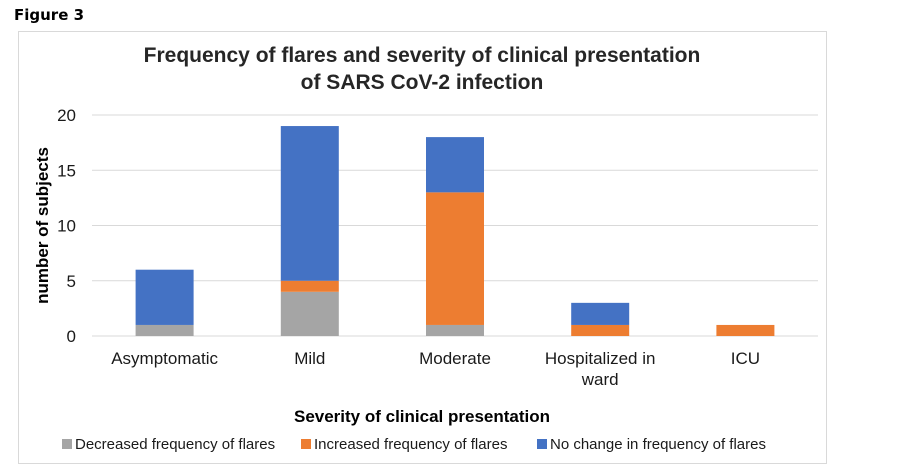  What do you see at coordinates (309, 358) in the screenshot?
I see `x-category-label: Mild` at bounding box center [309, 358].